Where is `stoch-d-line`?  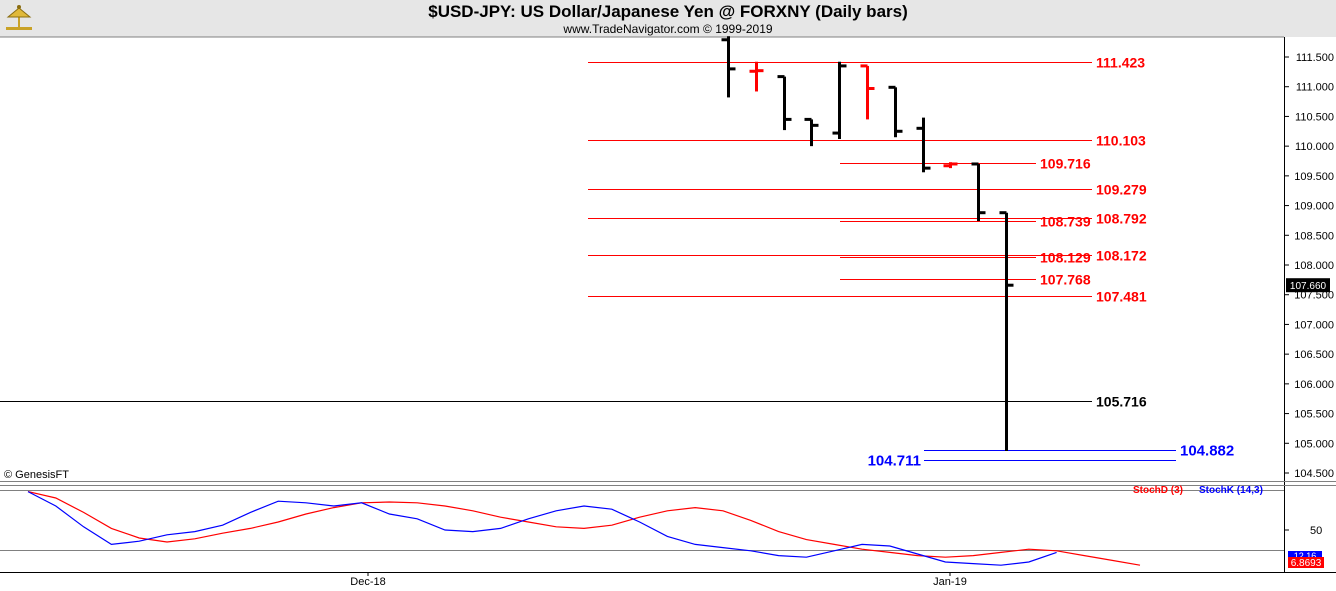
stoch-d-line is located at coordinates (584, 528).